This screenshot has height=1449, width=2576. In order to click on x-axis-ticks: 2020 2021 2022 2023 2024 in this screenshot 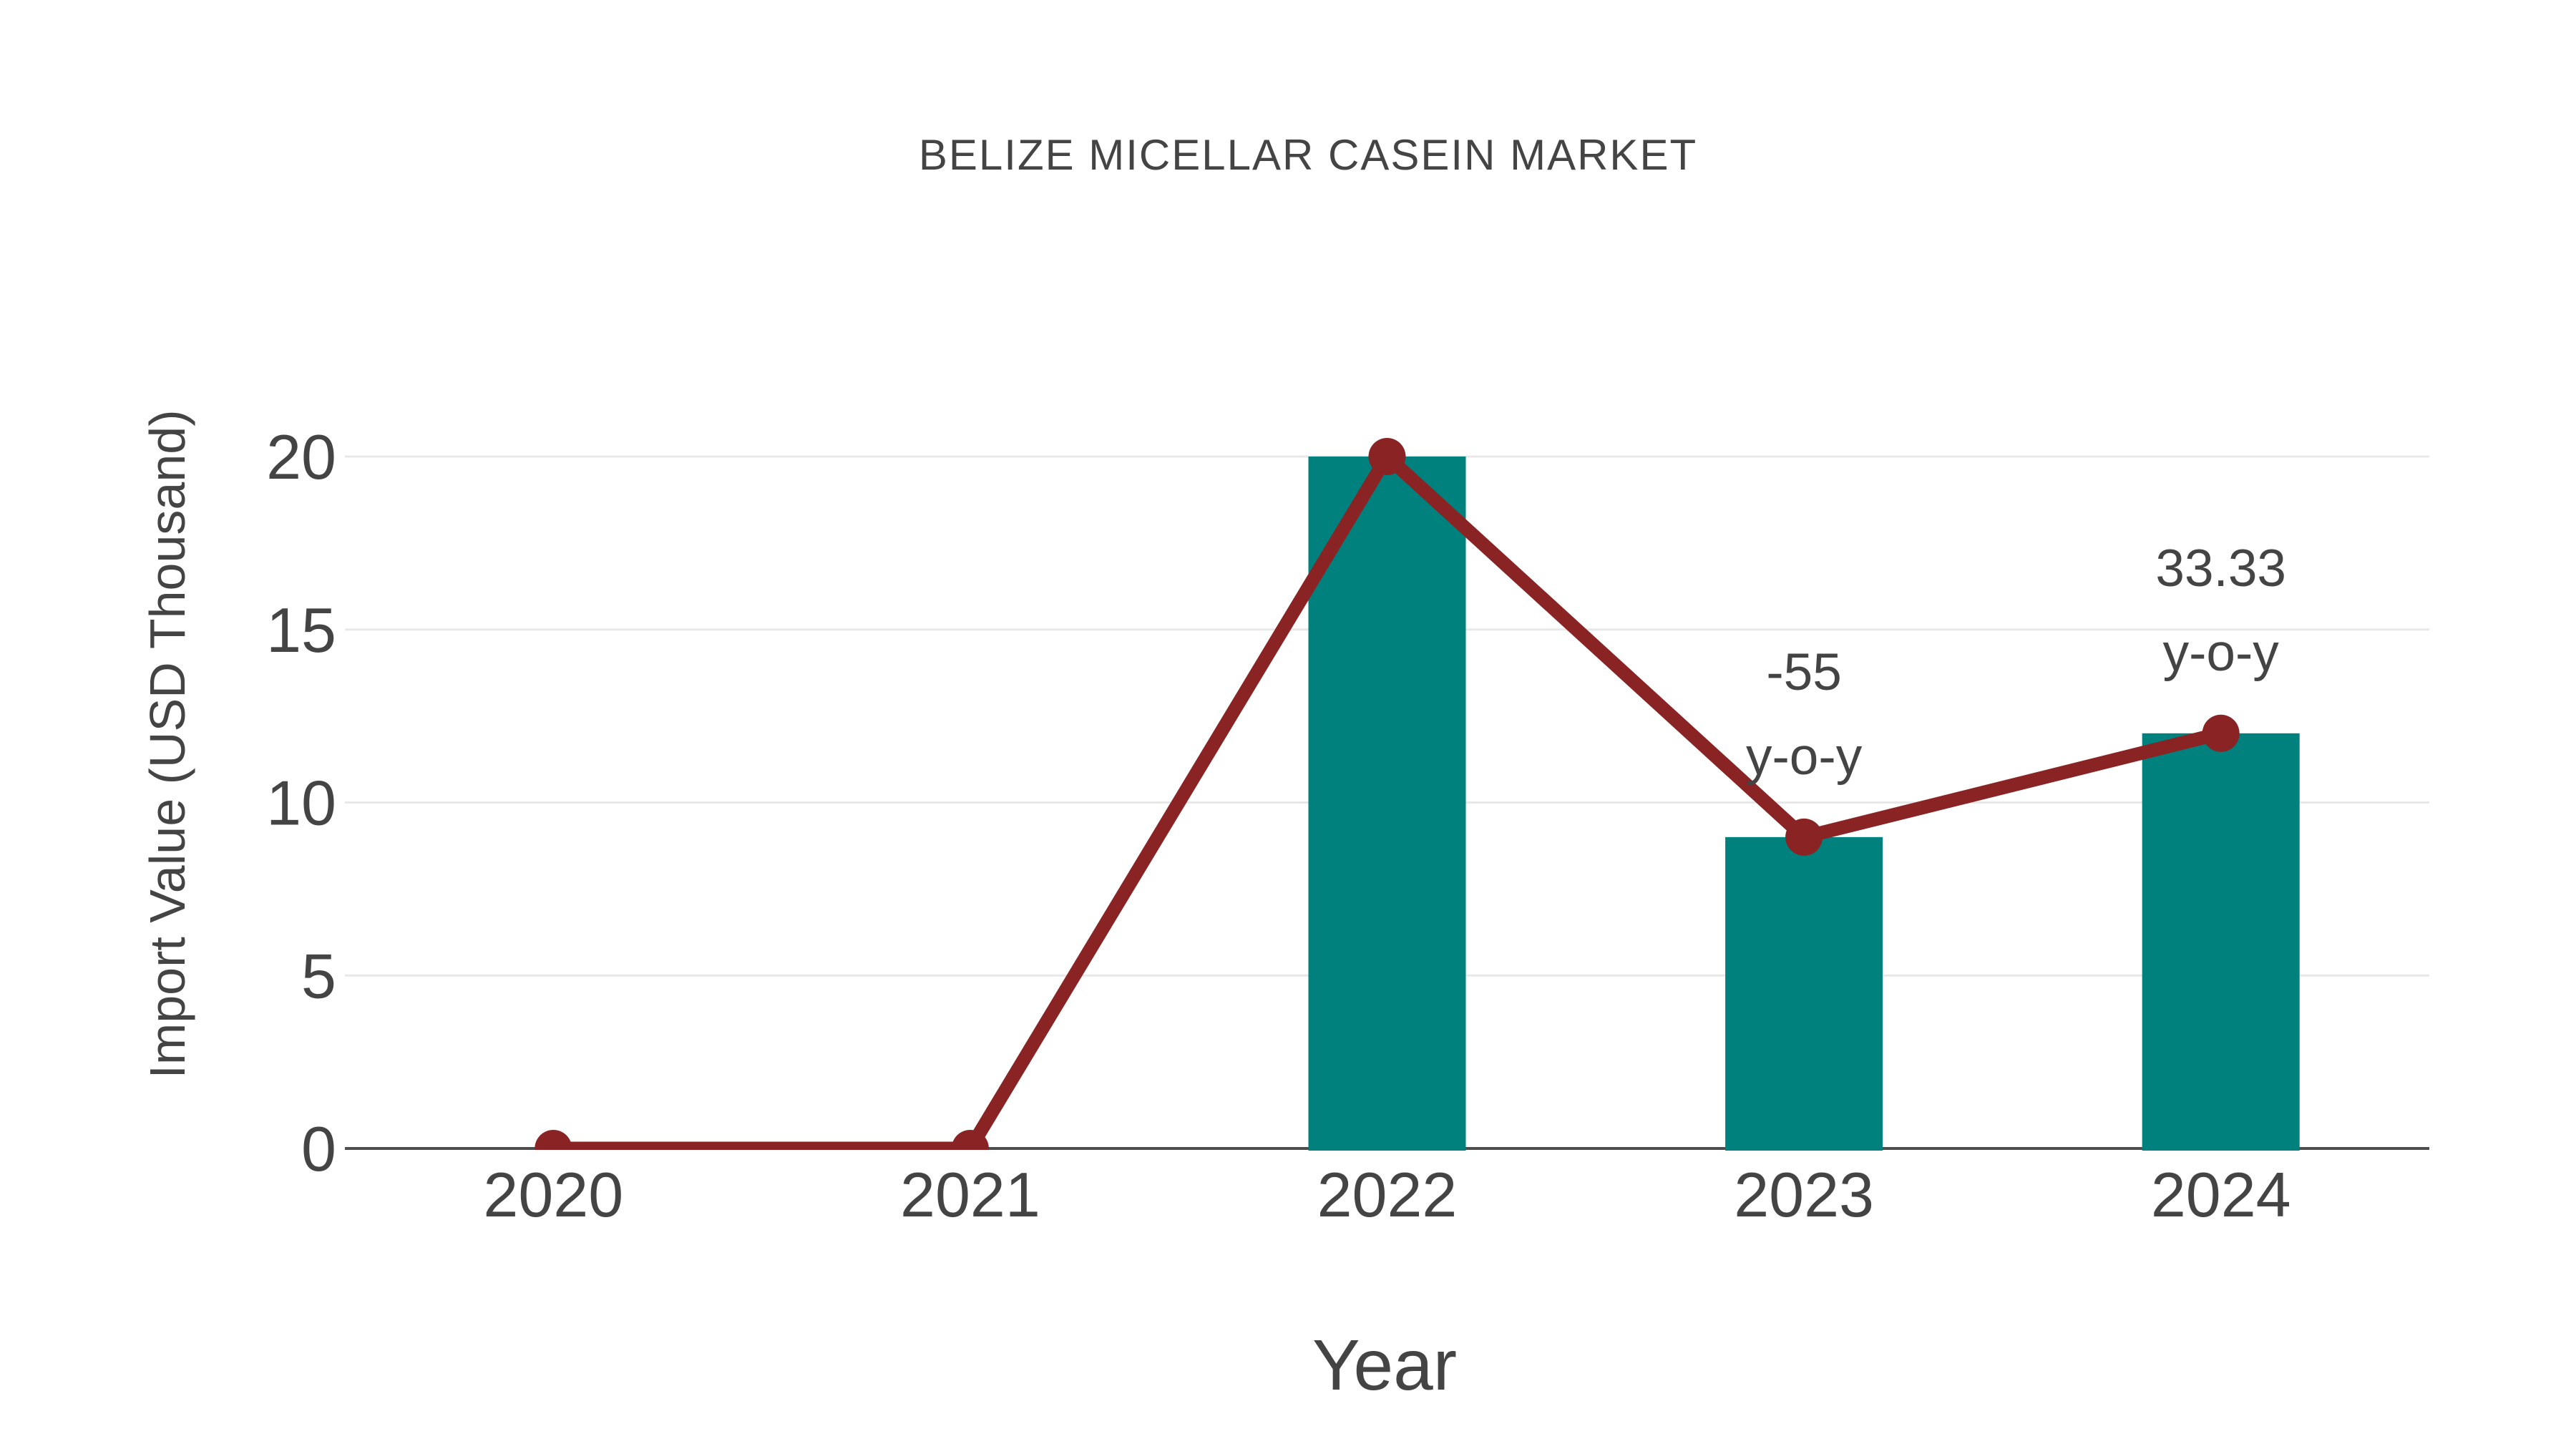, I will do `click(1386, 1194)`.